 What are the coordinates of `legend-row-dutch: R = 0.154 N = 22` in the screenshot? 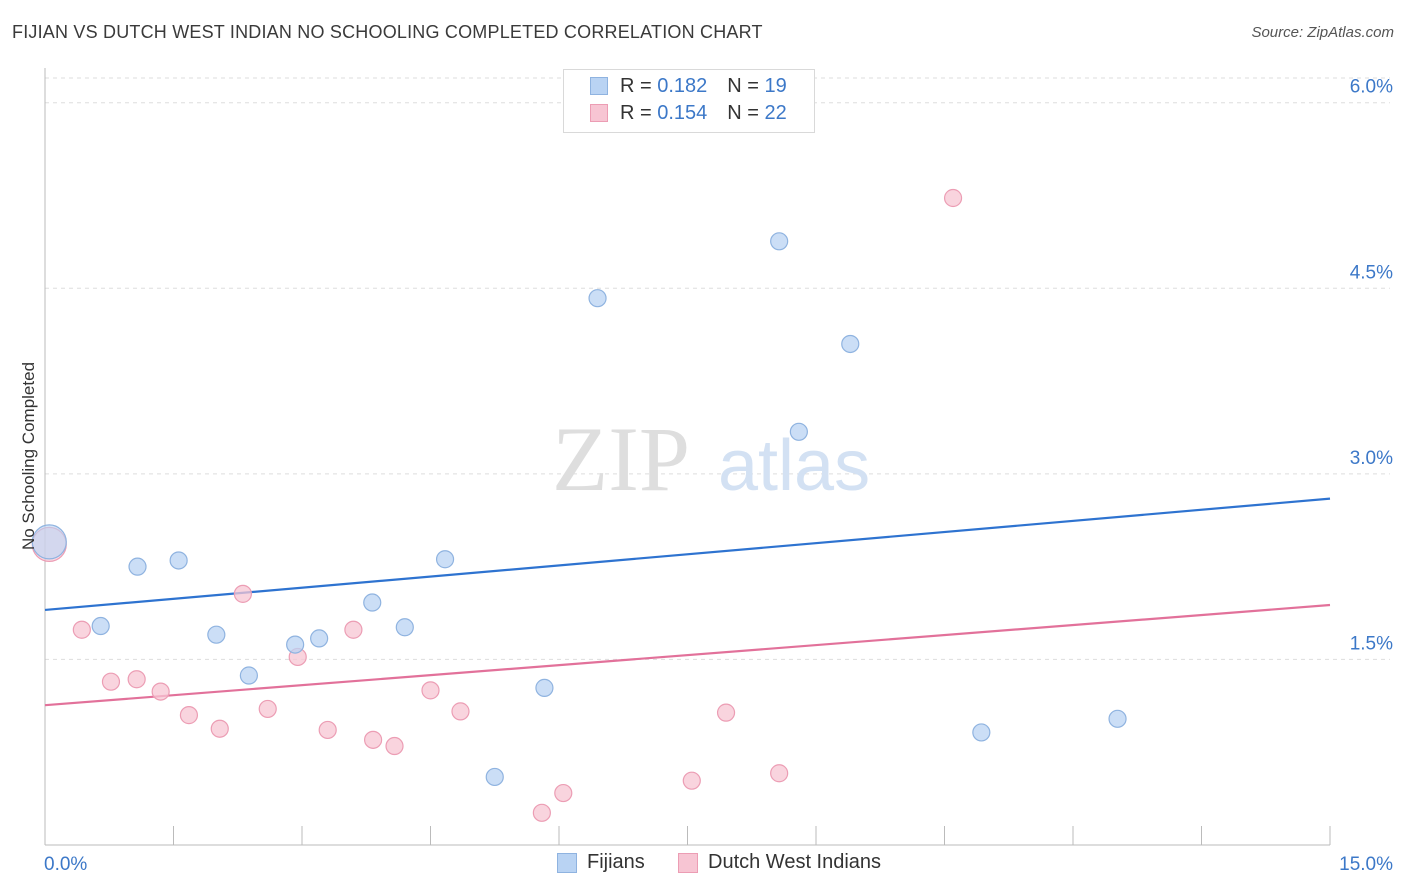 It's located at (688, 113).